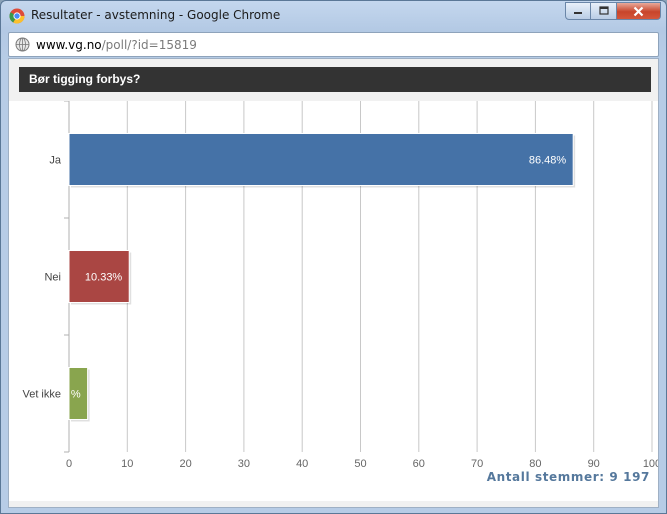  I want to click on address-bar: www.vg.no/poll/?id=15819, so click(333, 44).